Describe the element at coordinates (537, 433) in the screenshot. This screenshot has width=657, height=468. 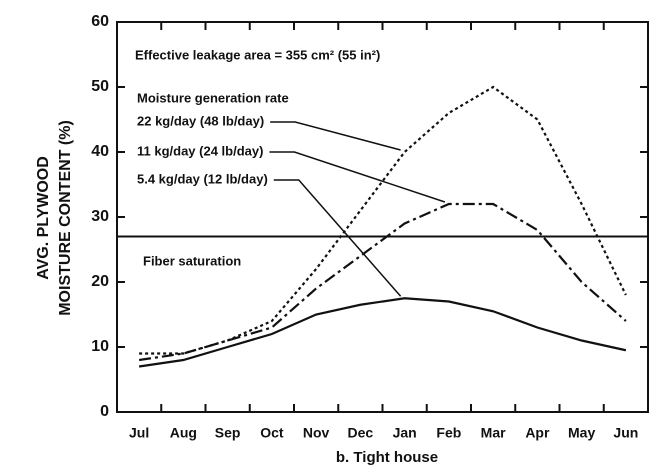
I see `x-tick-label: Apr` at that location.